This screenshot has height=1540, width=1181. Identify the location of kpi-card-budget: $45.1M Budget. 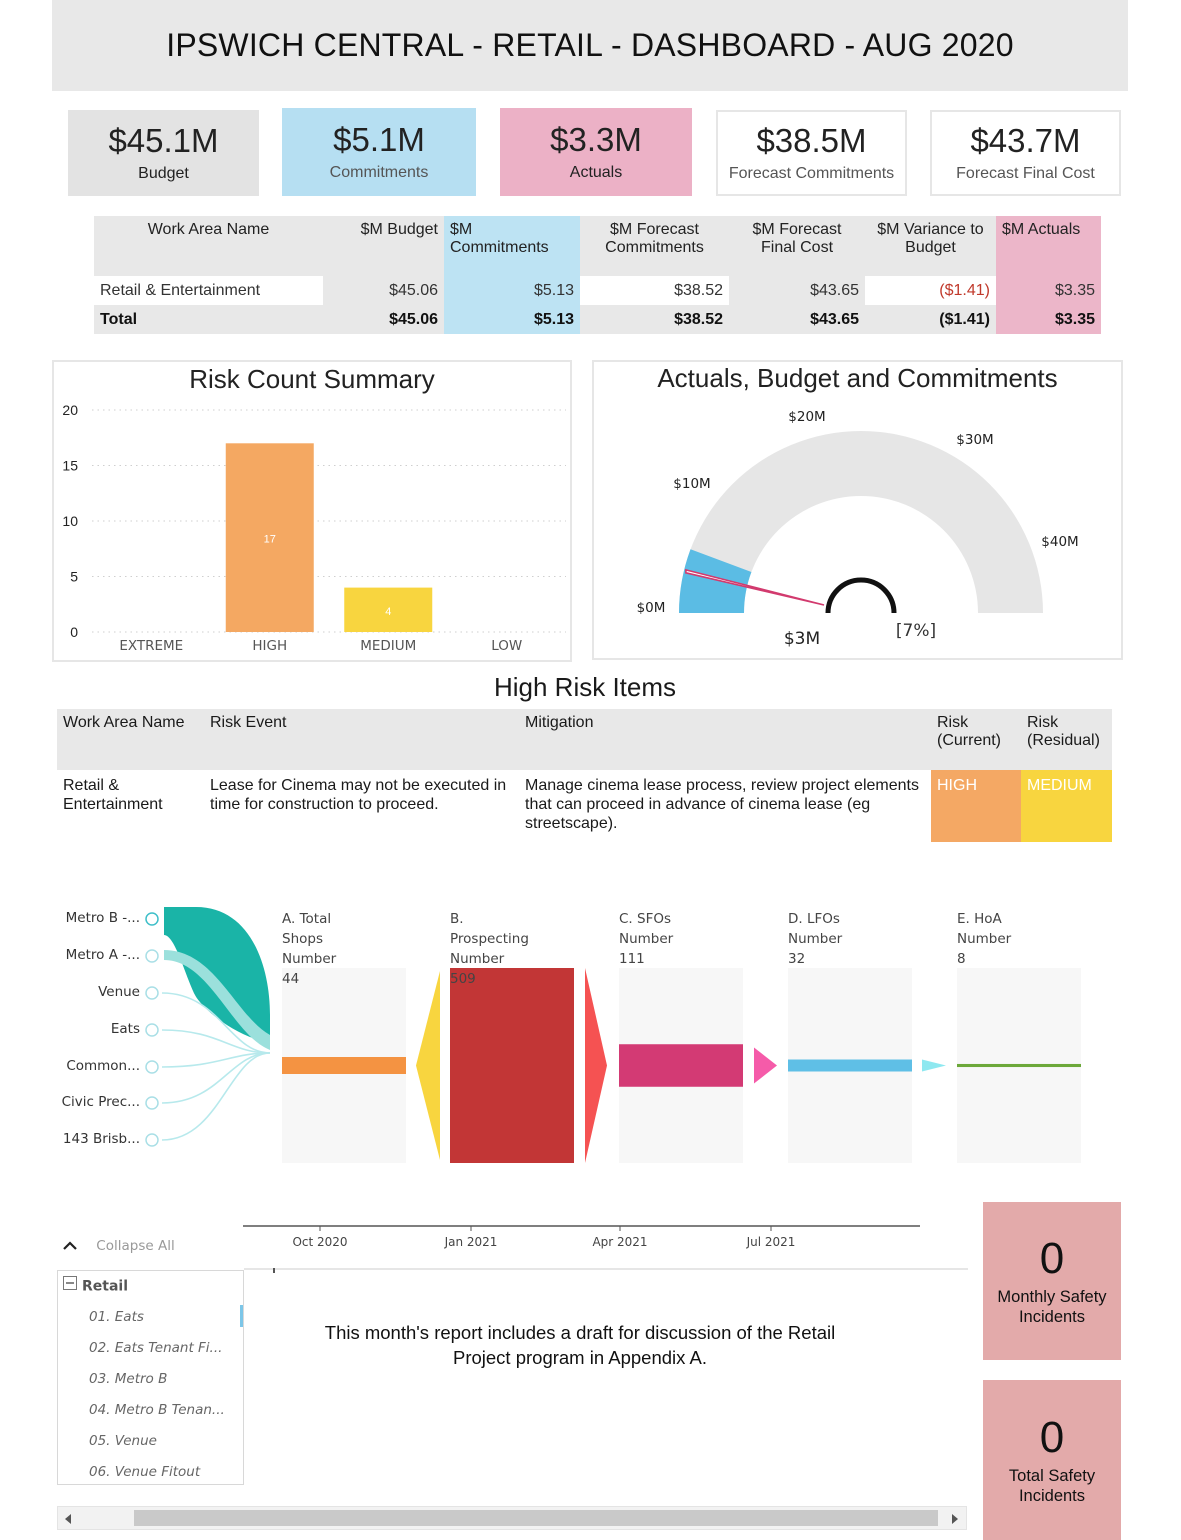
(163, 153).